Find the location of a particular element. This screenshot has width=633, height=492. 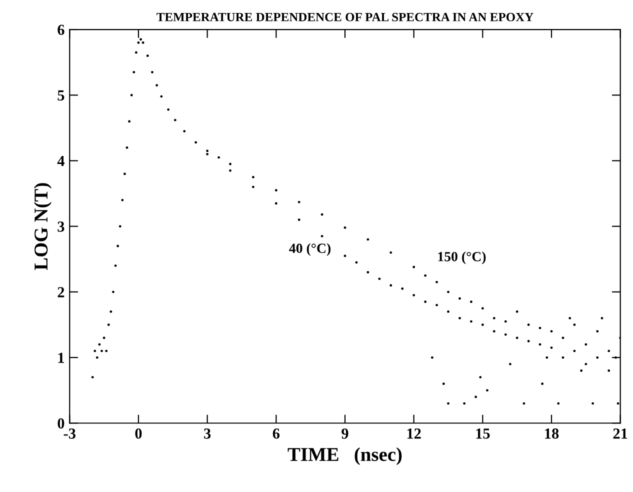

y-axis-title: LOG N(T) is located at coordinates (43, 226).